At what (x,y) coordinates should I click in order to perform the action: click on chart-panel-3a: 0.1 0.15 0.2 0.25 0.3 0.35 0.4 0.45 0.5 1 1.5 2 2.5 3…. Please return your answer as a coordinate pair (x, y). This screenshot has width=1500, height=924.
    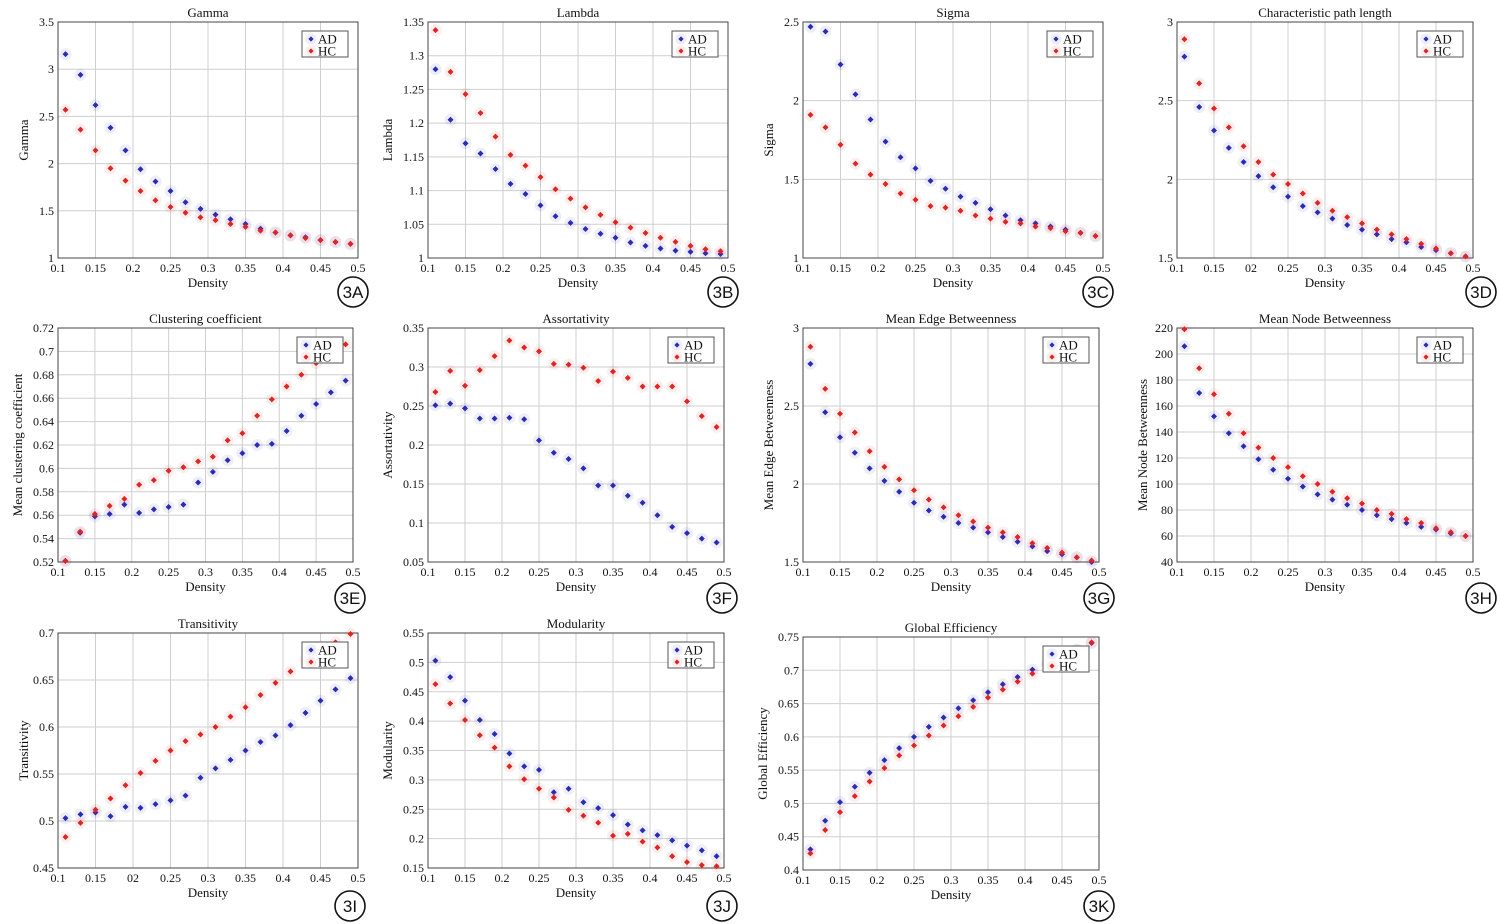
    Looking at the image, I should click on (192, 156).